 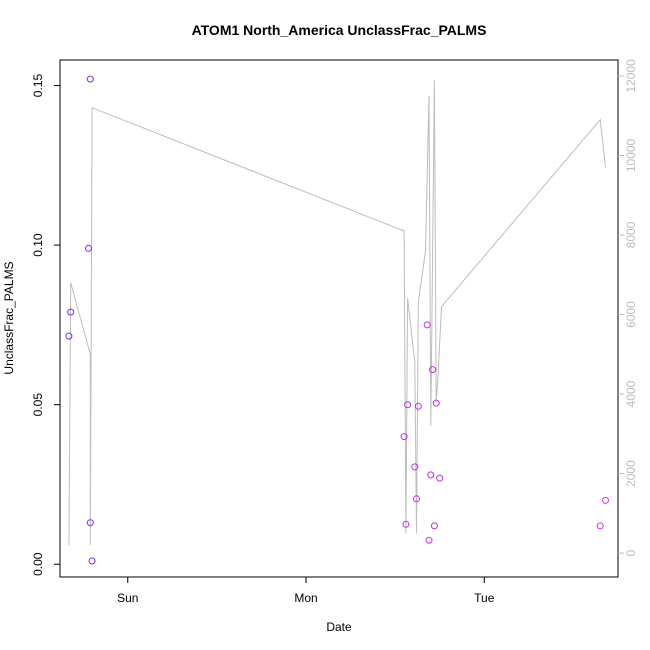 I want to click on y-right-tick-label: 10000, so click(x=631, y=155).